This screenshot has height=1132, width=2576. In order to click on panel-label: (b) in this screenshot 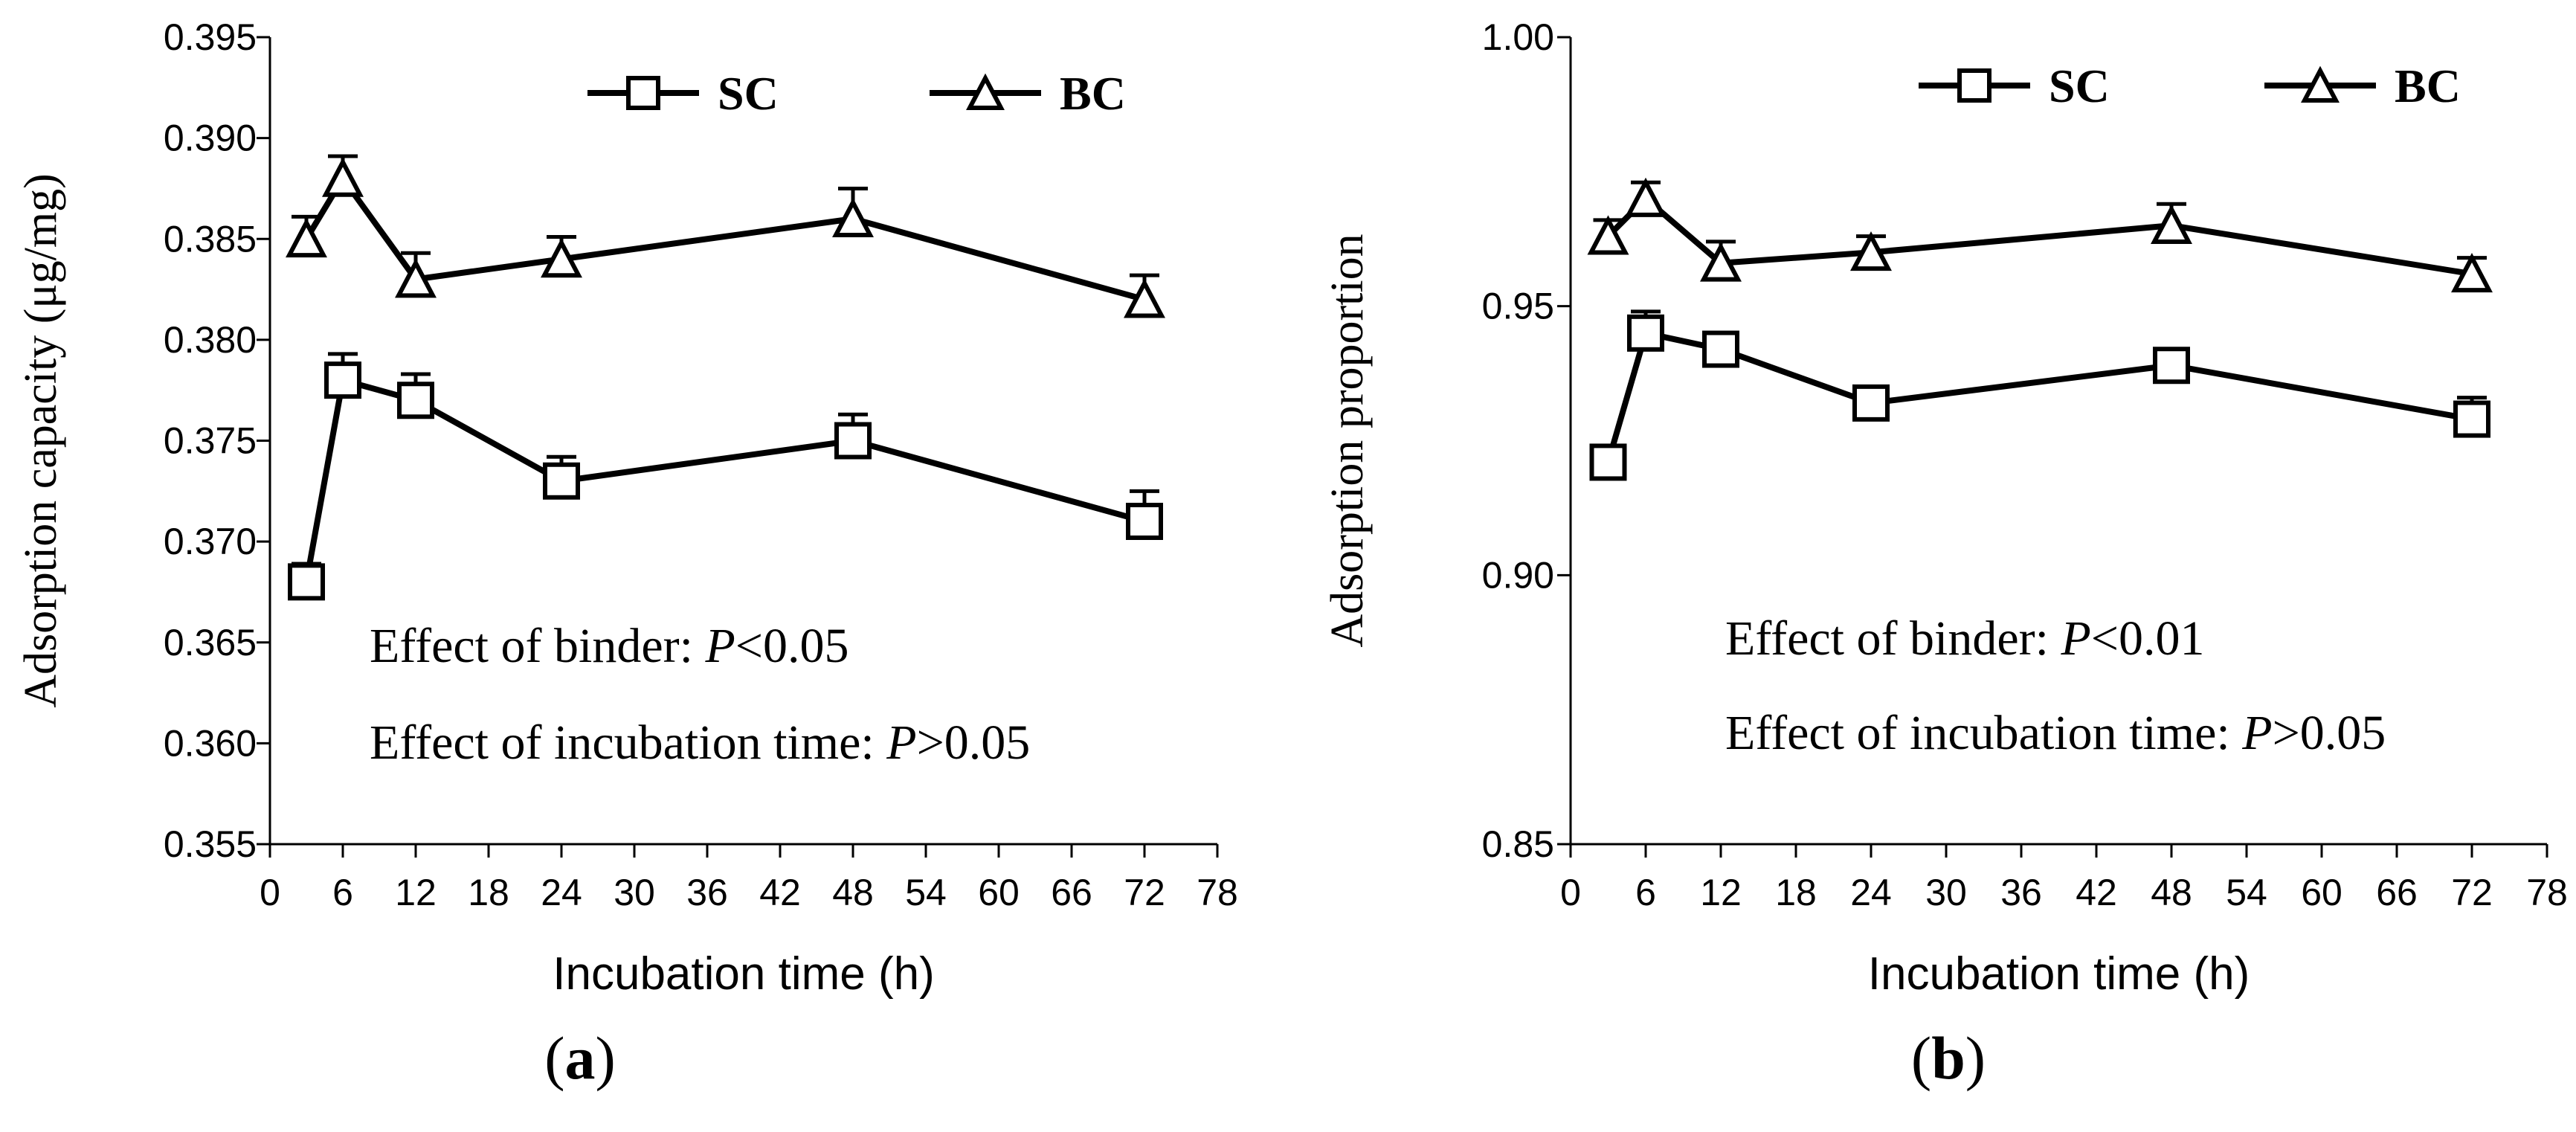, I will do `click(1948, 1058)`.